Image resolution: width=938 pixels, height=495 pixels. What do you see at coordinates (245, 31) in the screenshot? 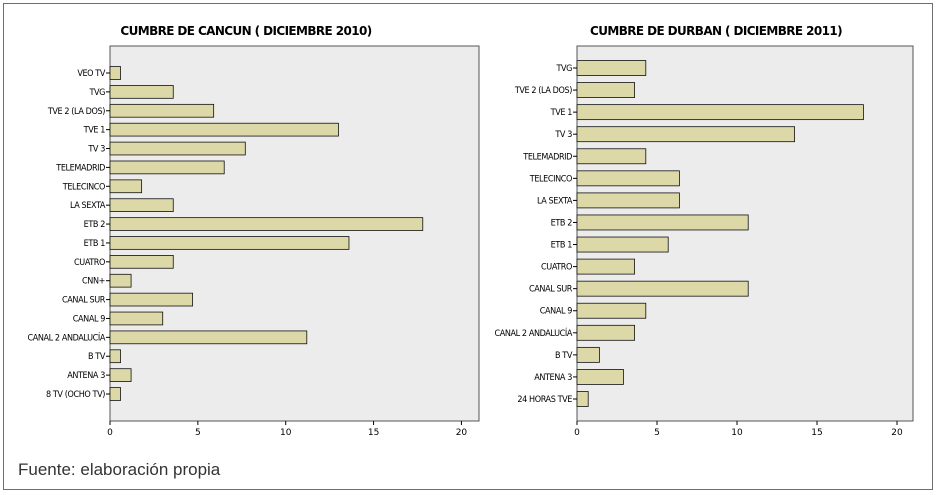
I see `chart-title: CUMBRE DE CANCUN ( DICIEMBRE 2010)` at bounding box center [245, 31].